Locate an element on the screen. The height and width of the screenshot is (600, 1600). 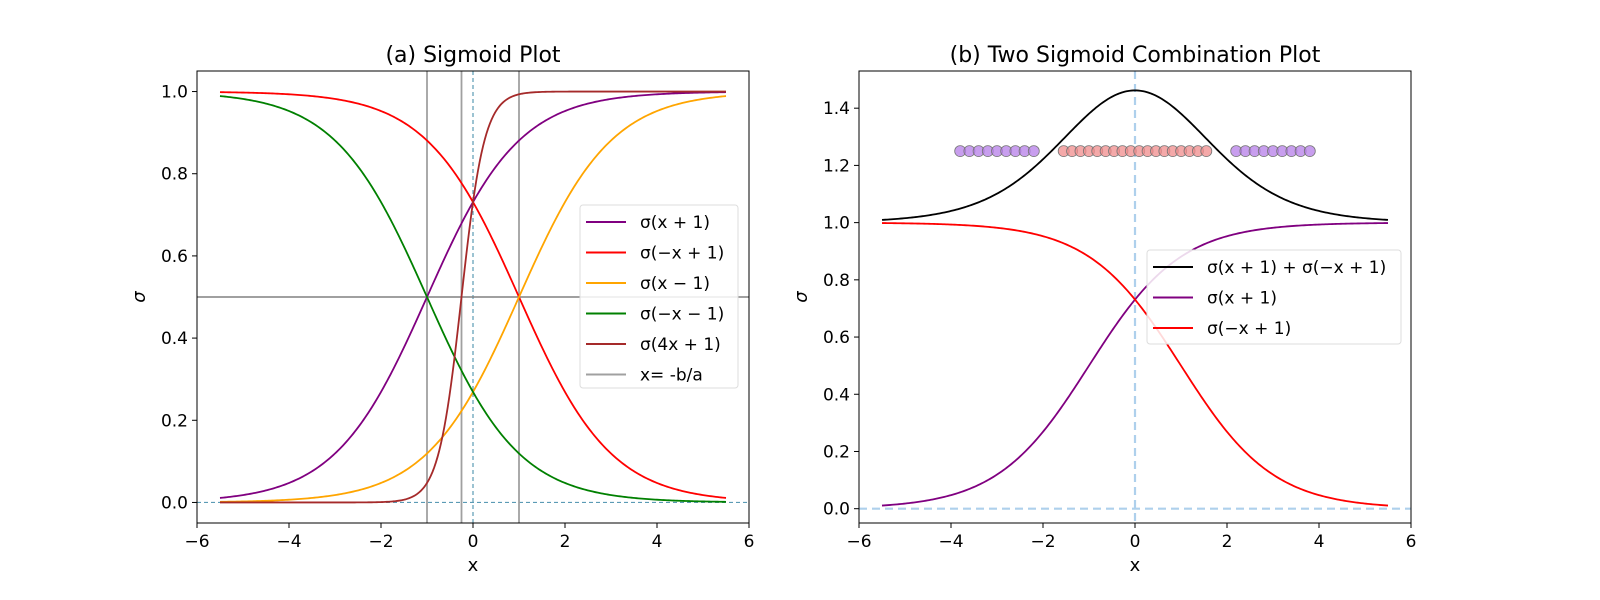
y-tick-label: 1.4 is located at coordinates (836, 109).